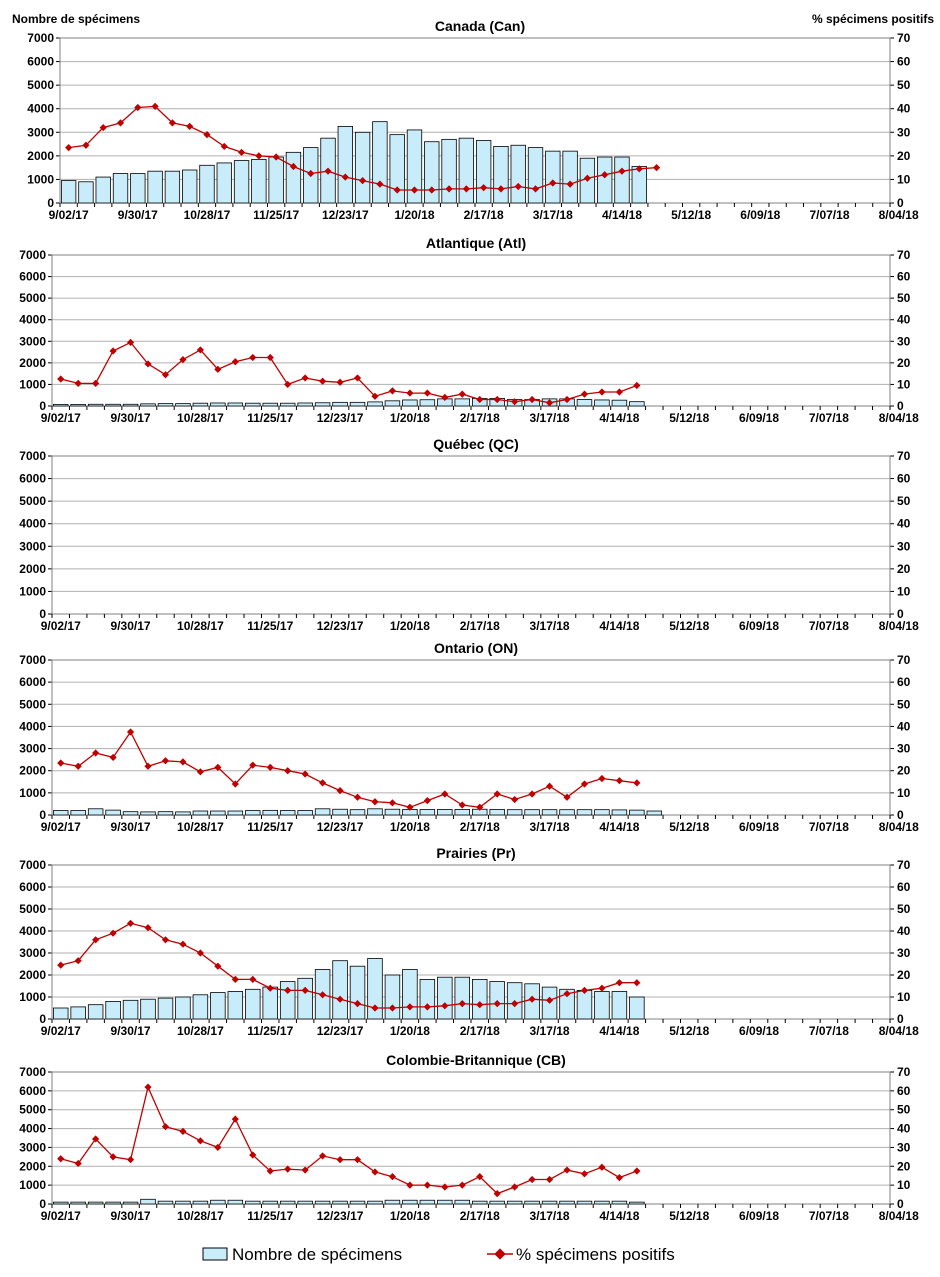 This screenshot has width=940, height=1277. What do you see at coordinates (32, 726) in the screenshot?
I see `left-tick-label: 4000` at bounding box center [32, 726].